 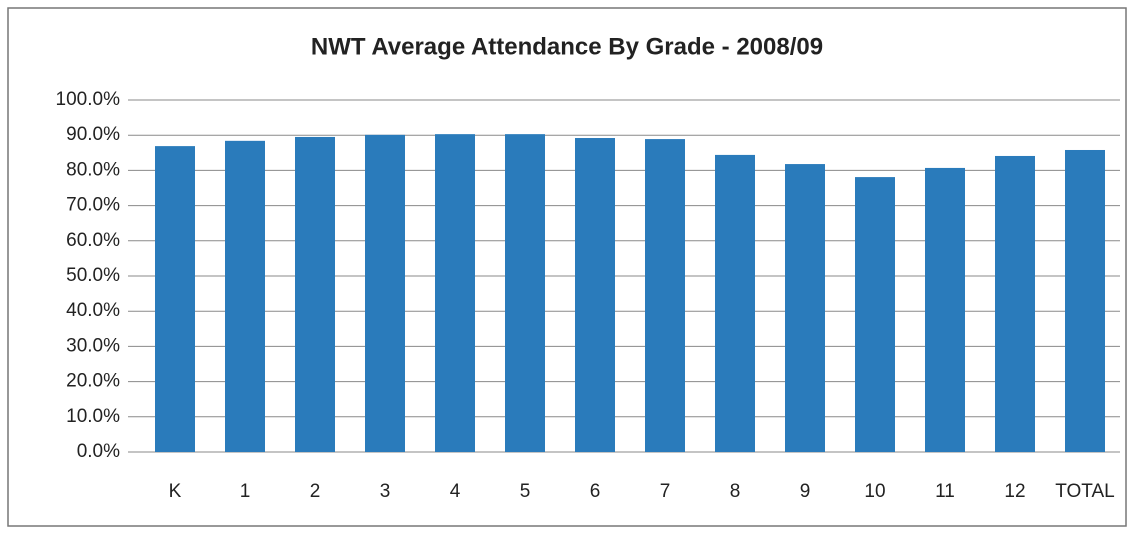 I want to click on y-tick-label: 40.0%, so click(x=93, y=310).